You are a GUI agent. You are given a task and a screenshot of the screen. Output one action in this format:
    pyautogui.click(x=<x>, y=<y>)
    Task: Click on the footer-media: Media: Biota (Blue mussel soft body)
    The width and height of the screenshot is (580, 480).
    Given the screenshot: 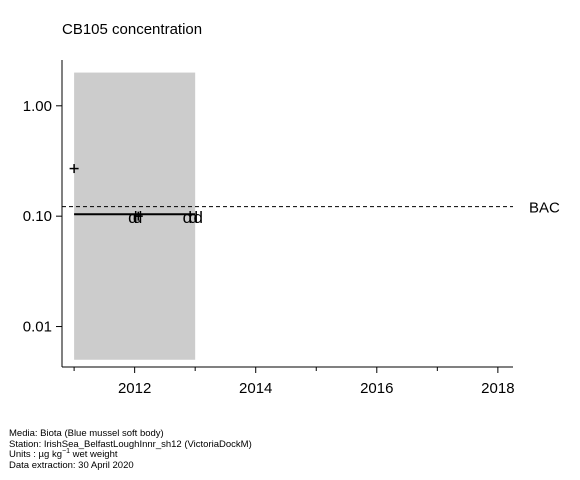 What is the action you would take?
    pyautogui.click(x=86, y=433)
    